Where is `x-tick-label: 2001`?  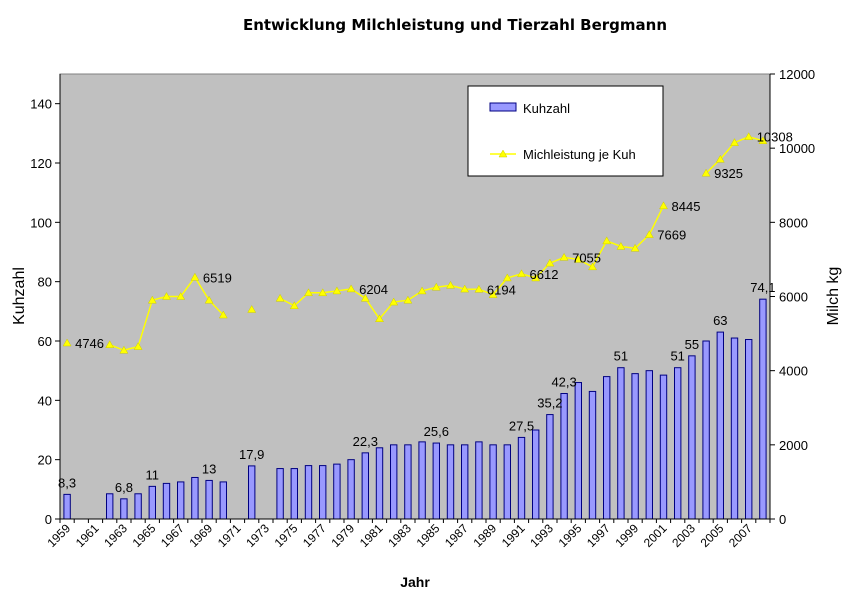
x-tick-label: 2001 is located at coordinates (655, 535).